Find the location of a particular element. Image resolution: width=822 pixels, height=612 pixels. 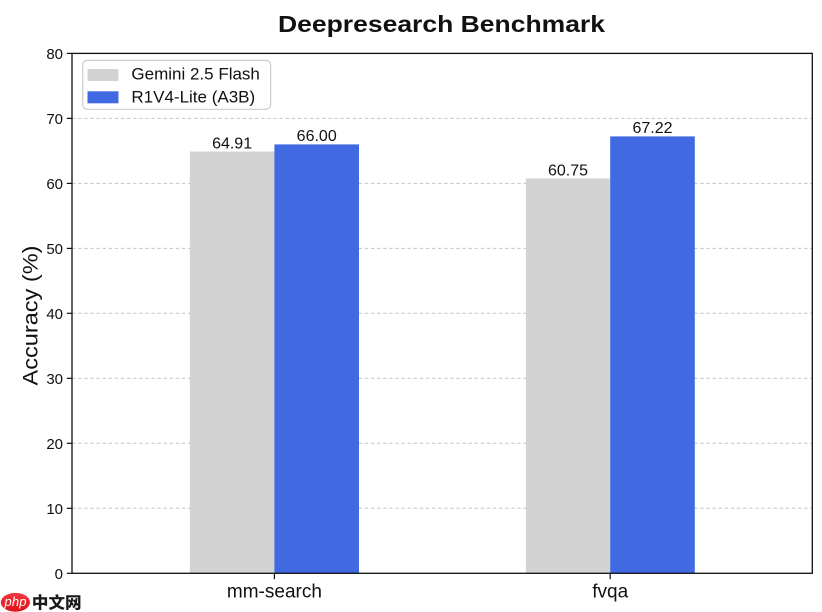

svg-text: 70 is located at coordinates (54, 119).